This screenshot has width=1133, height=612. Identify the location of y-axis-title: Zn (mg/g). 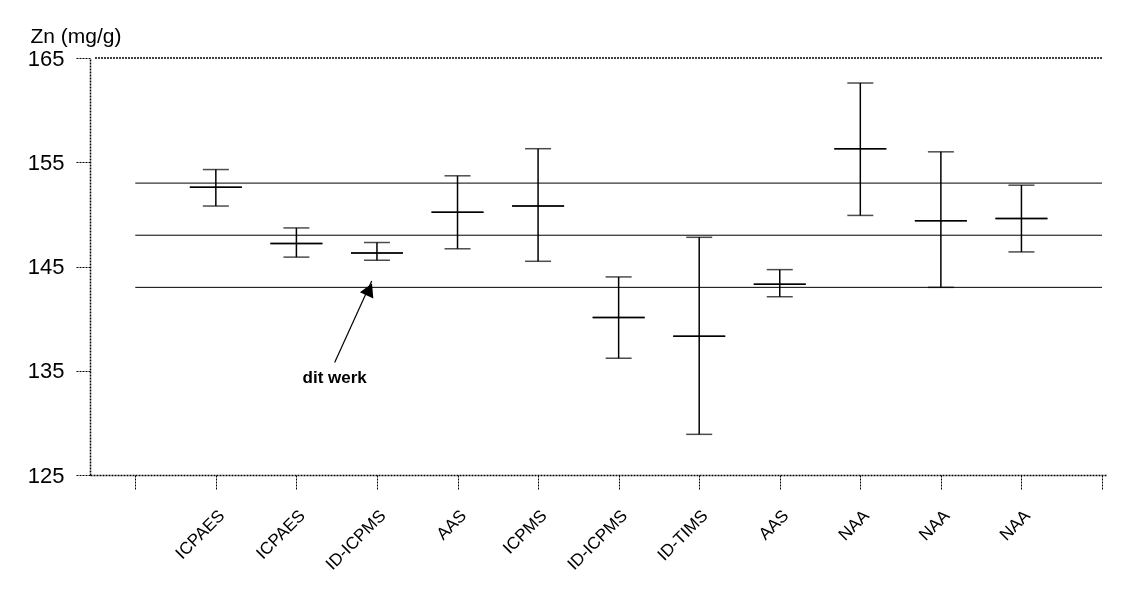
(76, 35).